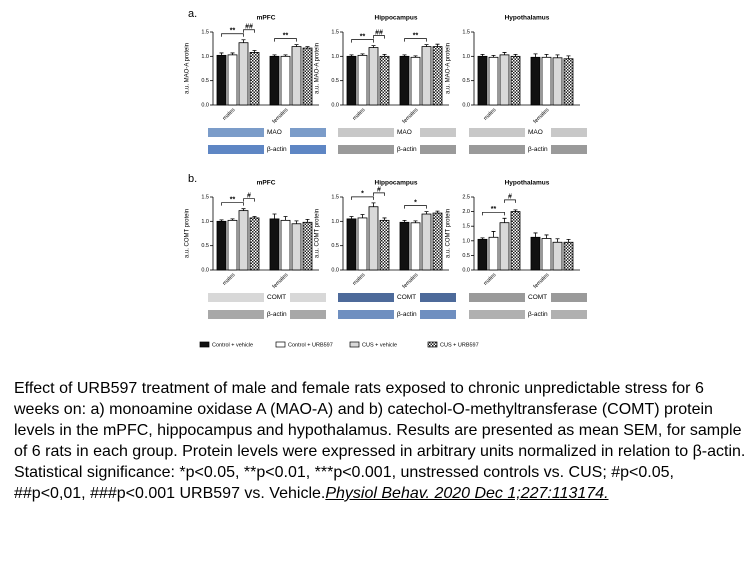  I want to click on citation-link: Physiol Behav. 2020 Dec 1;227:113174., so click(467, 493).